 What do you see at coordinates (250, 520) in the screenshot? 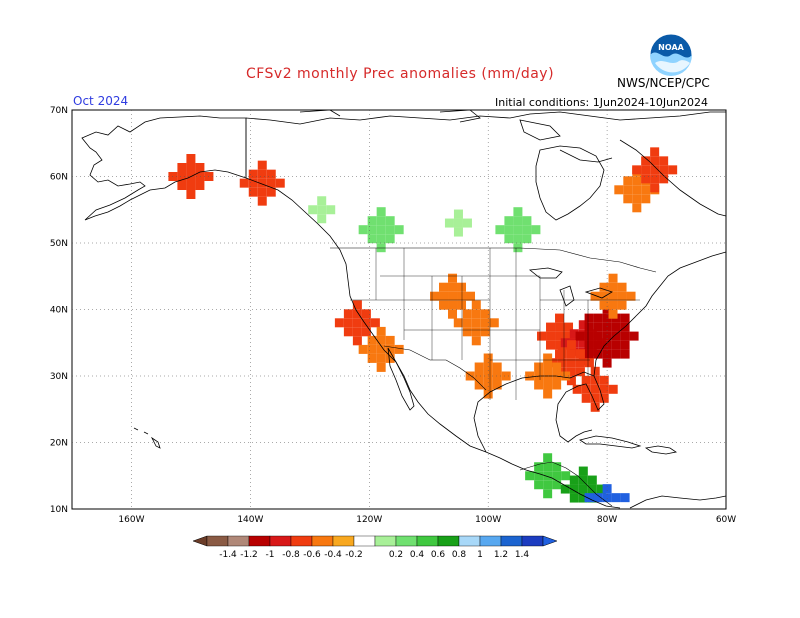
I see `lon-tick-label: 140W` at bounding box center [250, 520].